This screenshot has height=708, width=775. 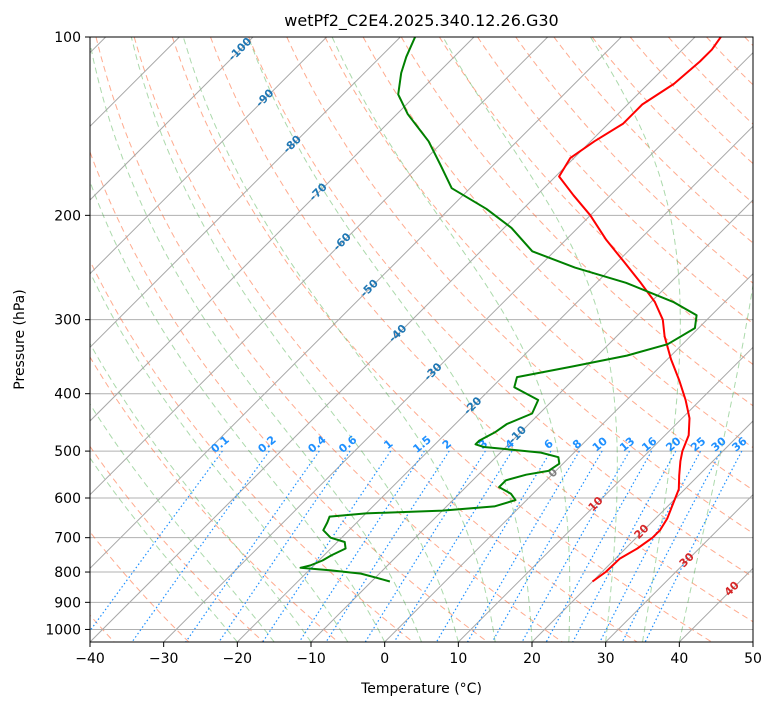 What do you see at coordinates (679, 659) in the screenshot?
I see `x-tick-label: 40` at bounding box center [679, 659].